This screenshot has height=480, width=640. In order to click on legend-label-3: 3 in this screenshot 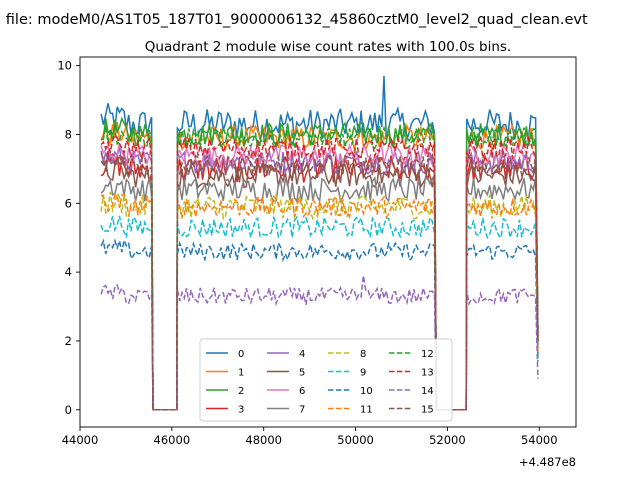, I will do `click(241, 410)`.